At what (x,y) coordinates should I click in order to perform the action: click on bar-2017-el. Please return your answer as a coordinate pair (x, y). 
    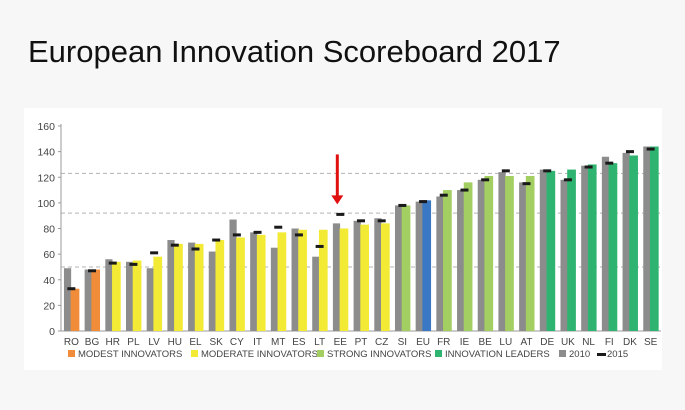
    Looking at the image, I should click on (199, 287).